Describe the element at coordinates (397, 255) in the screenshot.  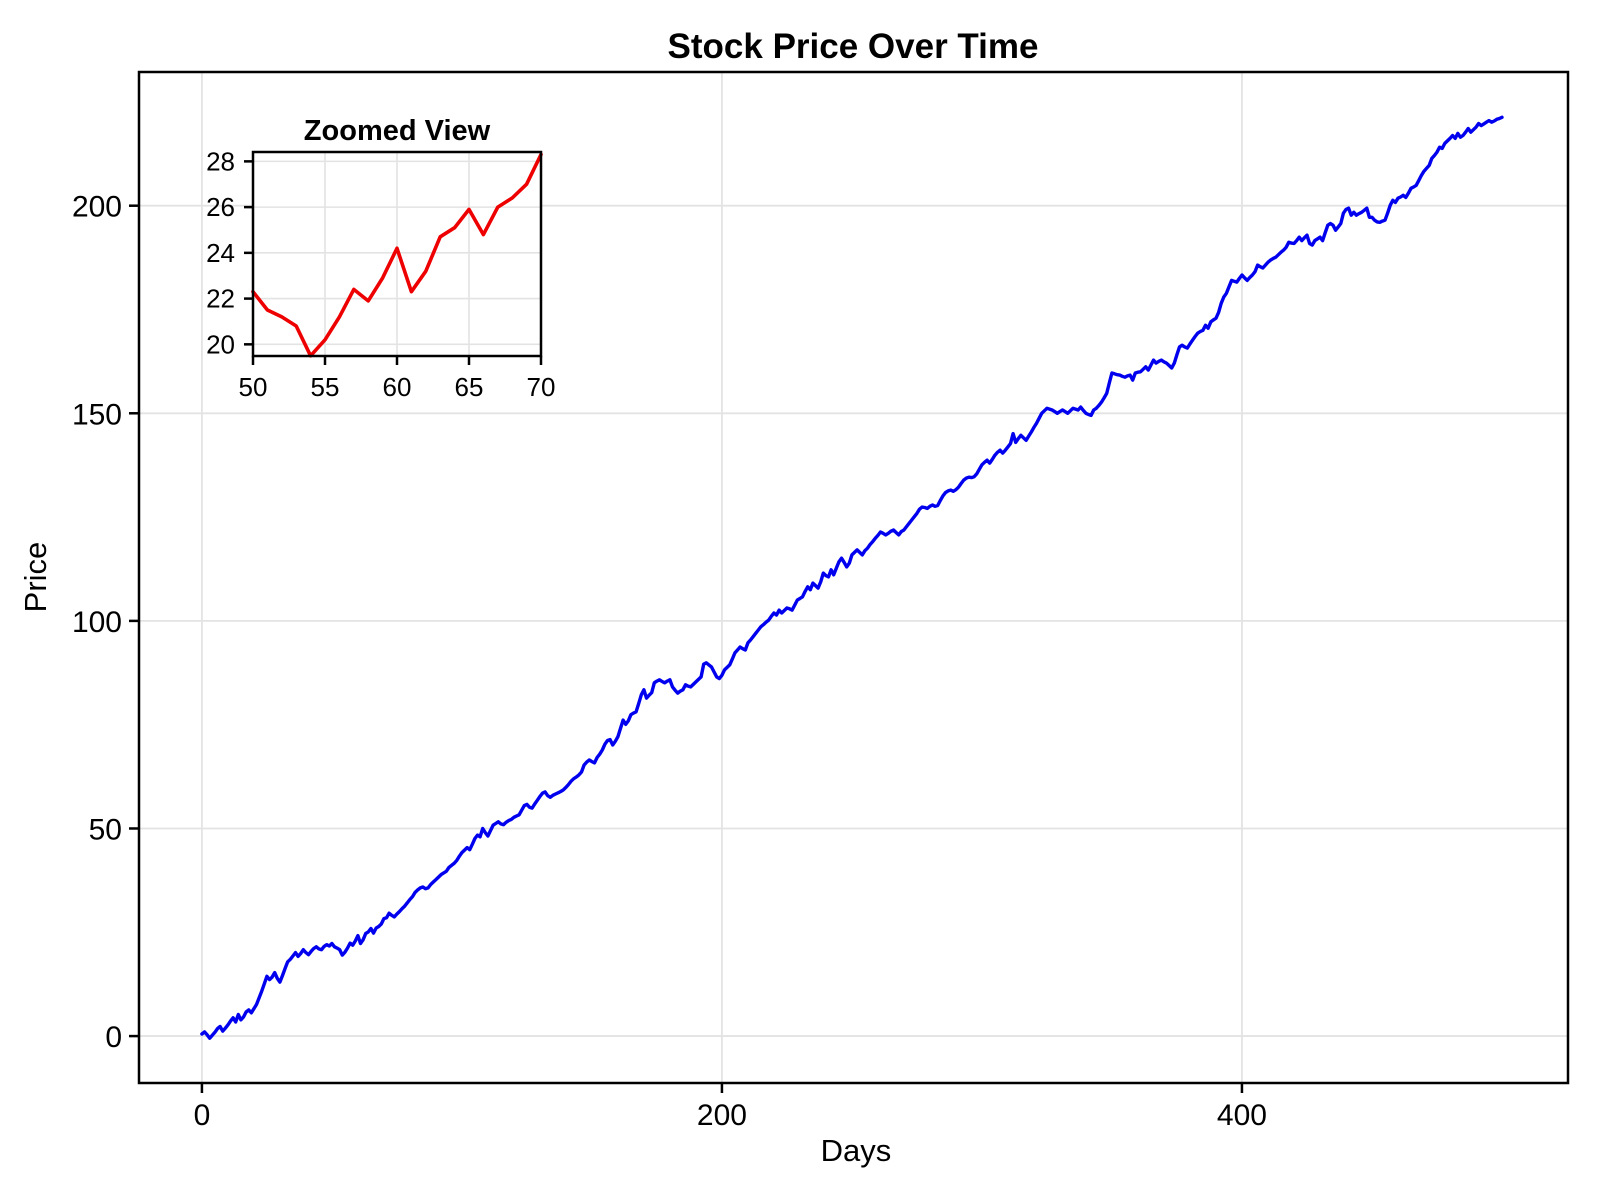
I see `zoom-line` at that location.